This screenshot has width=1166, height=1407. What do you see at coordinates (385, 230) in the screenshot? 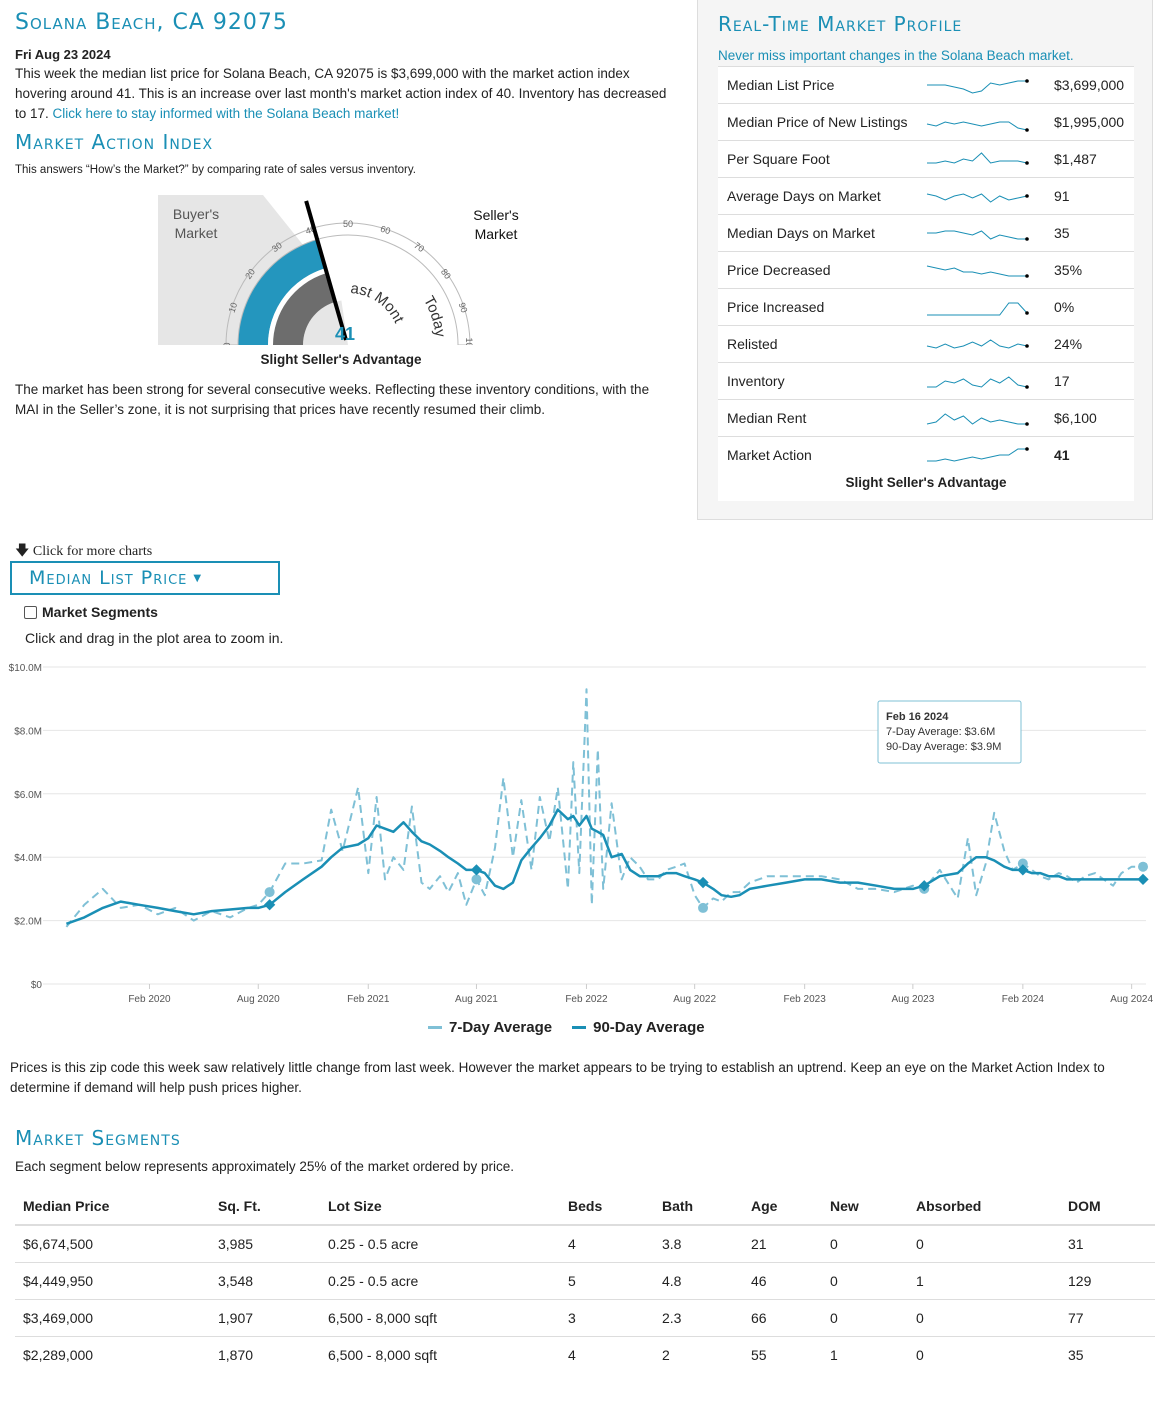
I see `gauge-tick-label: 60` at bounding box center [385, 230].